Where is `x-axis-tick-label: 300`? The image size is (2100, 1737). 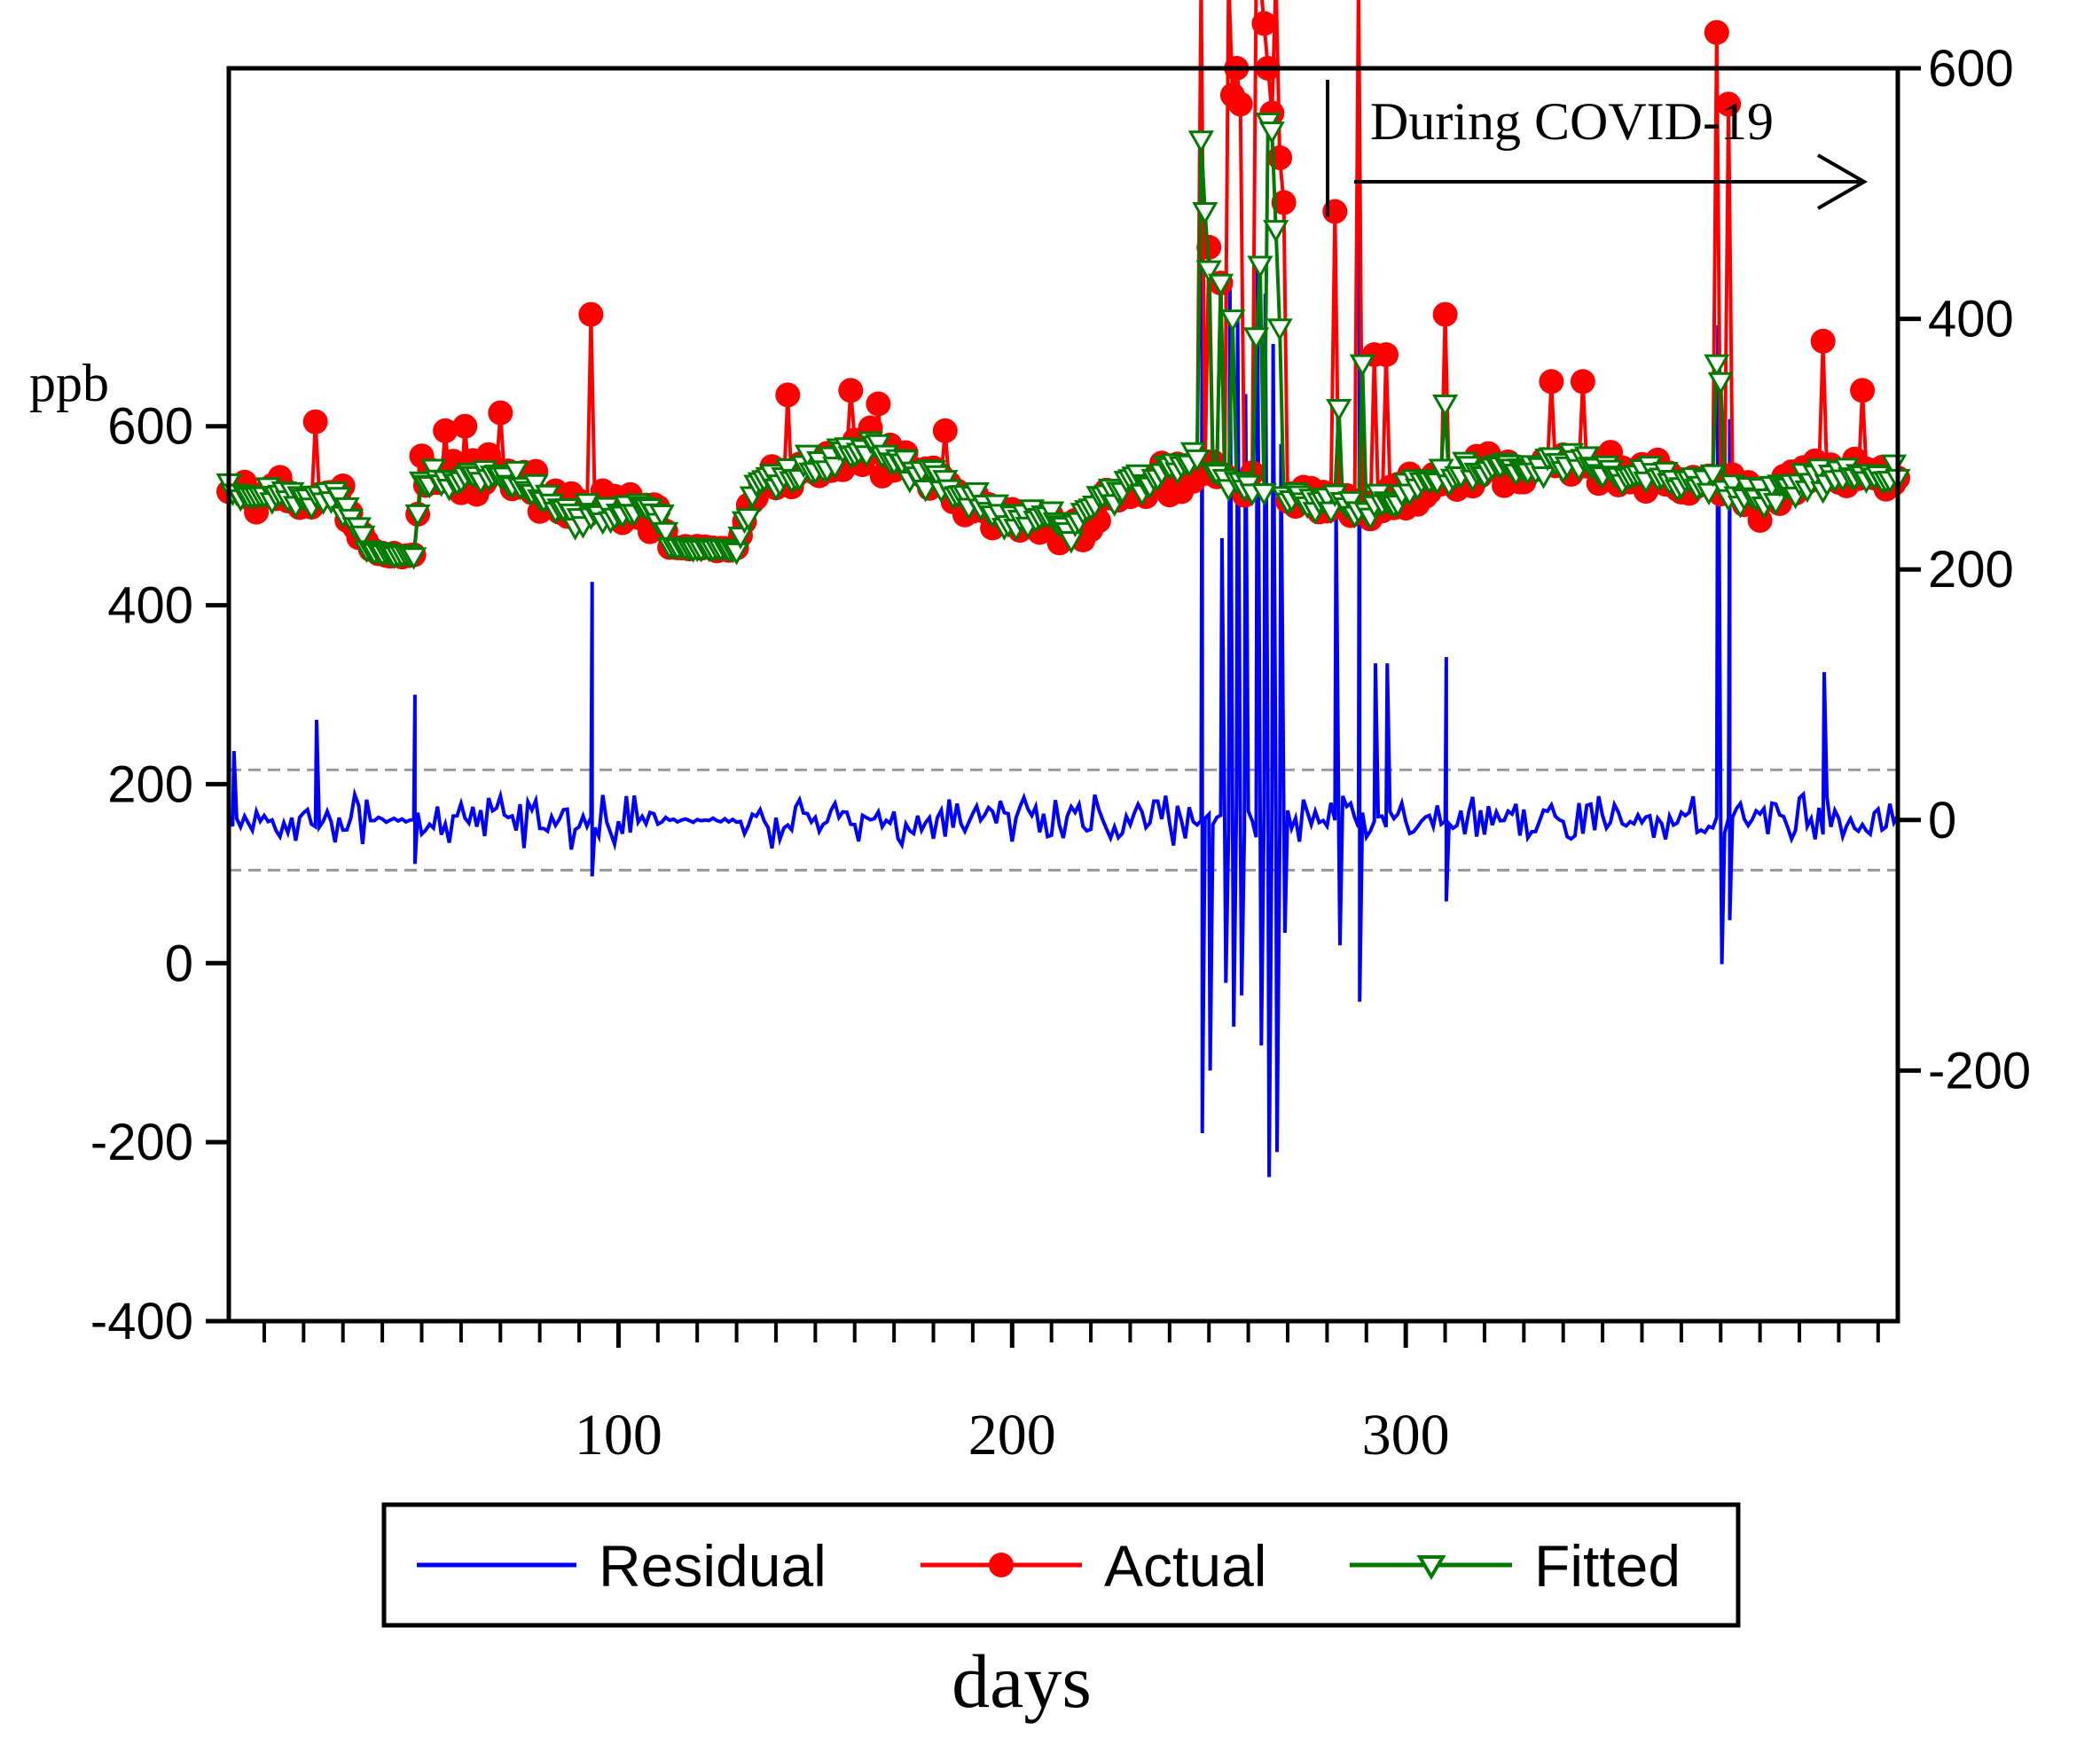
x-axis-tick-label: 300 is located at coordinates (1406, 1435).